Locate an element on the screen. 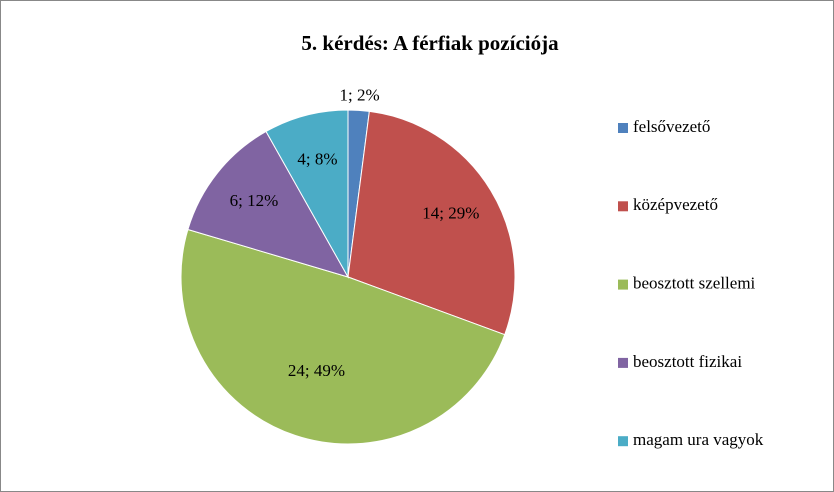 This screenshot has height=492, width=834. legend-label: magam ura vagyok is located at coordinates (698, 439).